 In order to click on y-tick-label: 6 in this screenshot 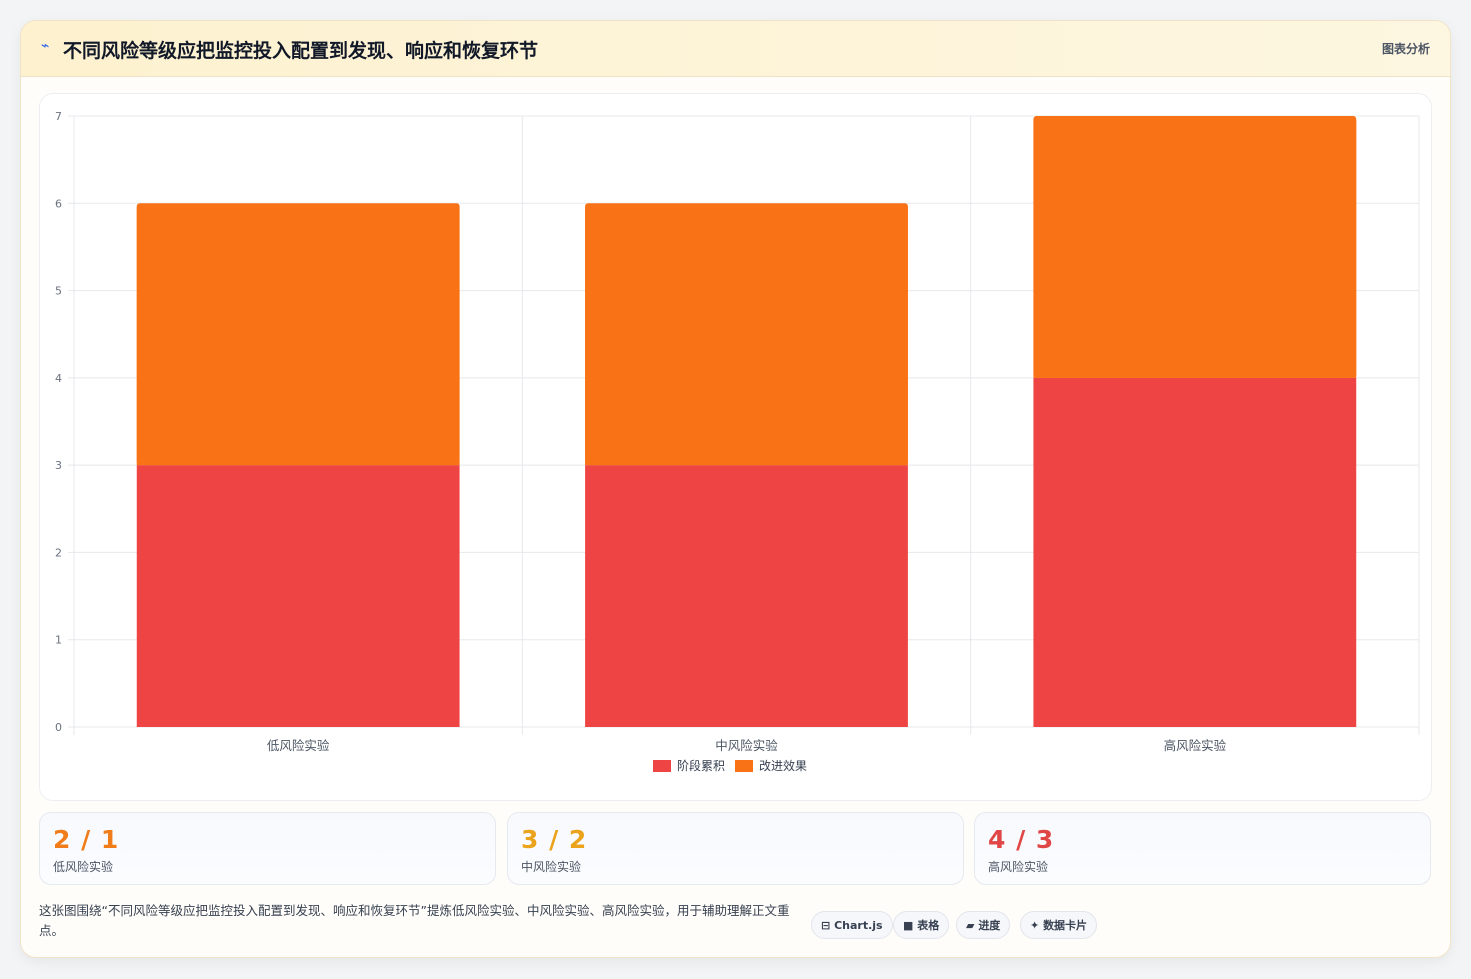, I will do `click(58, 203)`.